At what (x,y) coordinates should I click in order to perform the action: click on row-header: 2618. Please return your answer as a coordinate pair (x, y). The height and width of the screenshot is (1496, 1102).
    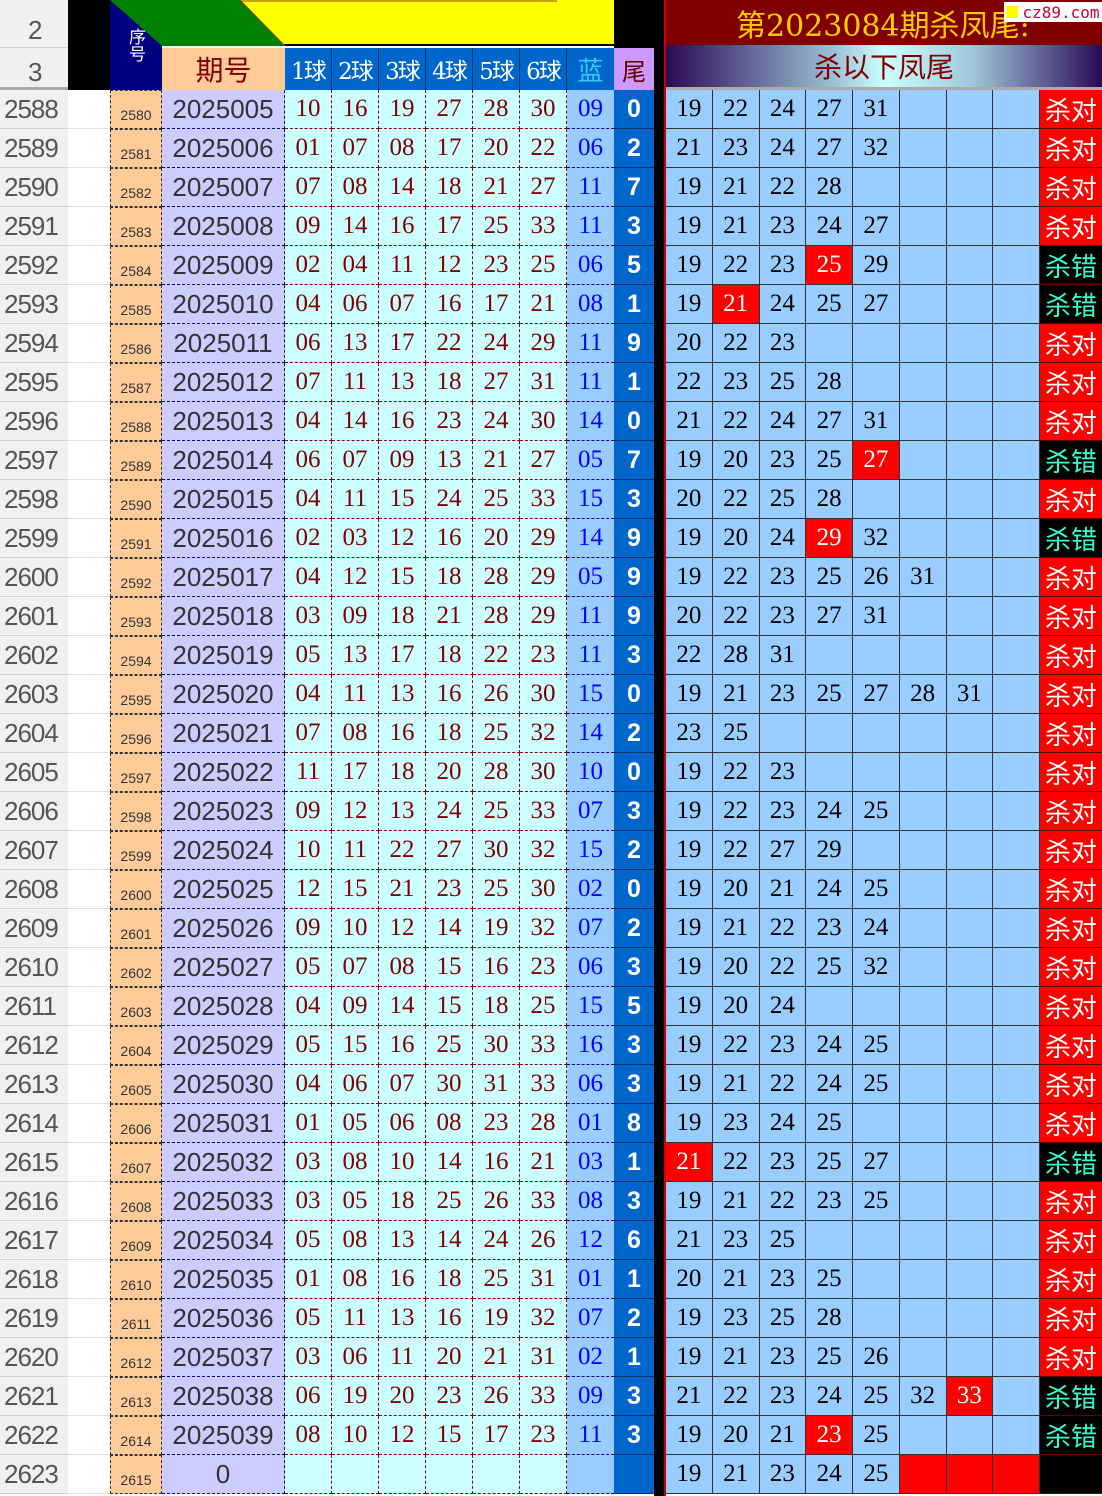
    Looking at the image, I should click on (34, 1279).